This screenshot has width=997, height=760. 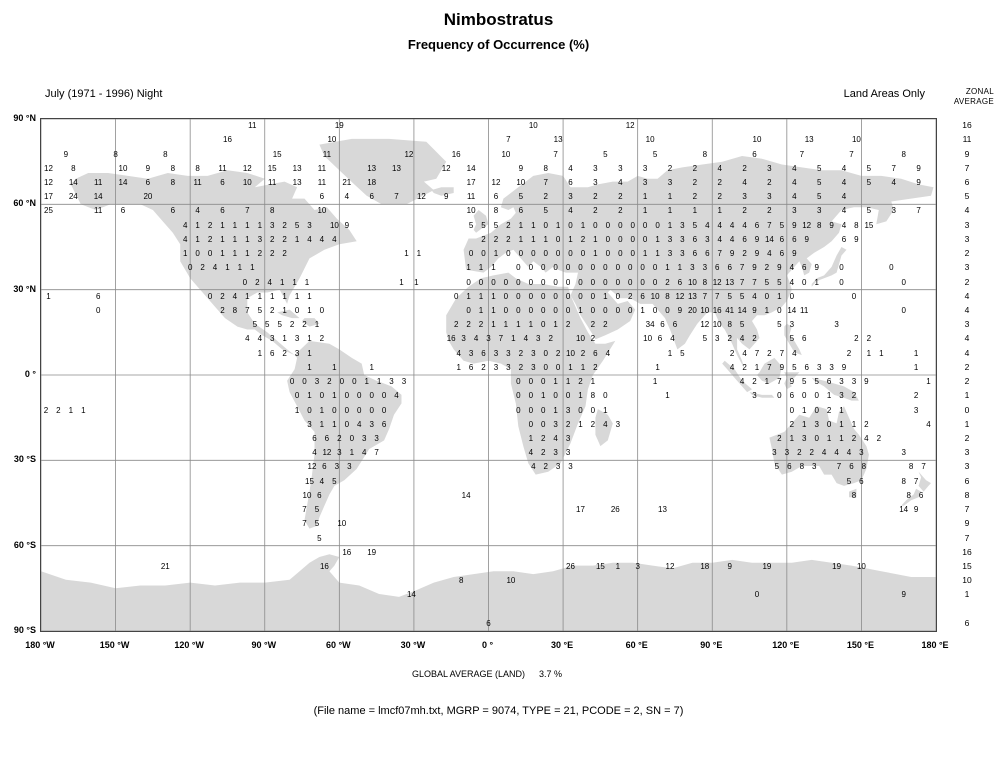 I want to click on zonal-average-value: 3, so click(x=967, y=224).